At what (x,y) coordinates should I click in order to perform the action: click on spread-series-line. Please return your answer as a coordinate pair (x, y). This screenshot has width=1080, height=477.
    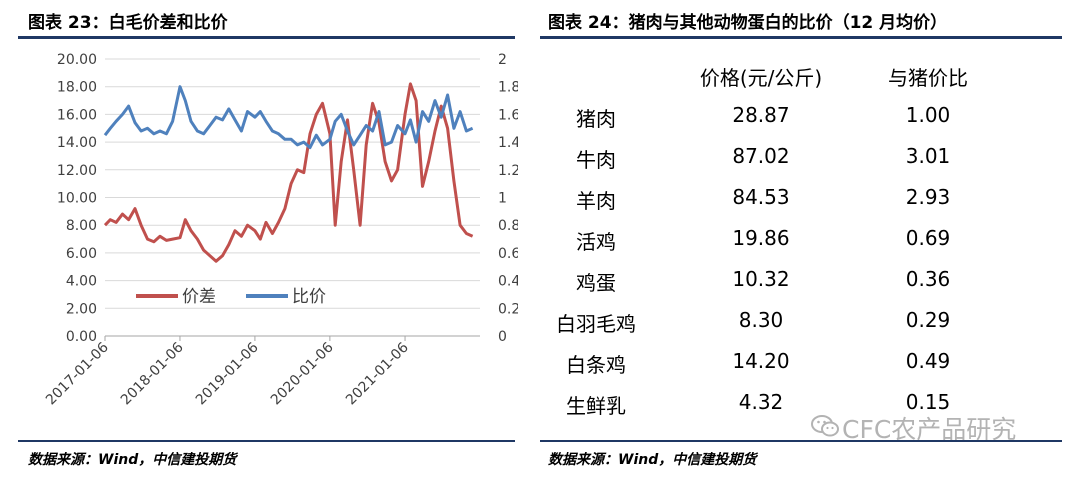
    Looking at the image, I should click on (288, 172).